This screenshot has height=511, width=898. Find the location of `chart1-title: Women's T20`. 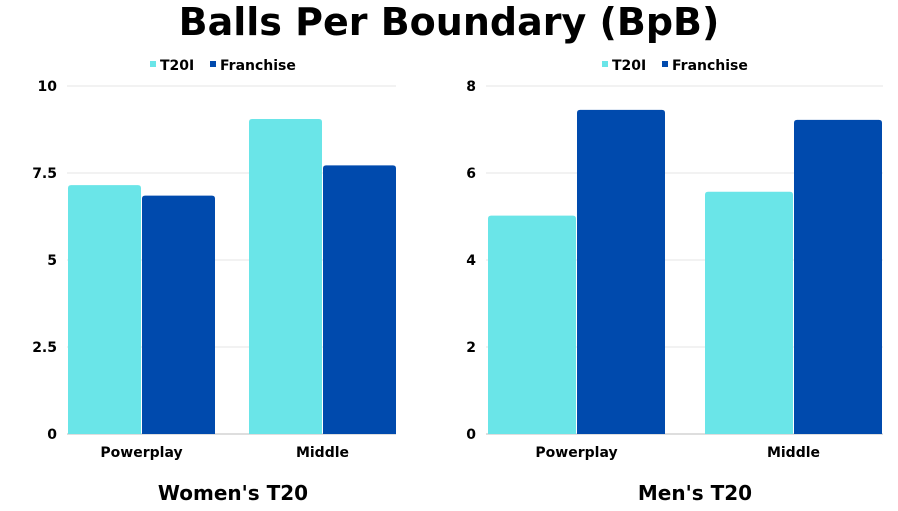

chart1-title: Women's T20 is located at coordinates (233, 493).